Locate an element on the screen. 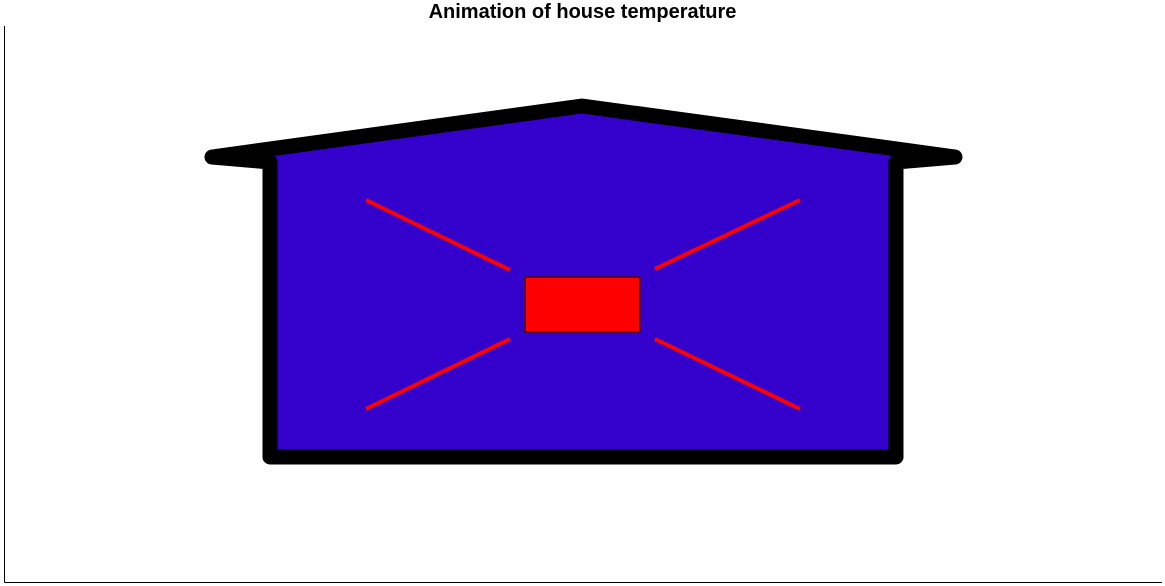 This screenshot has height=586, width=1165. plot-title: Animation of house temperature is located at coordinates (582, 12).